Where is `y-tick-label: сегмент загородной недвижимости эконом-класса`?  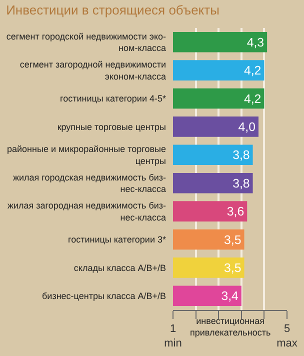
y-tick-label: сегмент загородной недвижимости эконом-класса is located at coordinates (93, 71).